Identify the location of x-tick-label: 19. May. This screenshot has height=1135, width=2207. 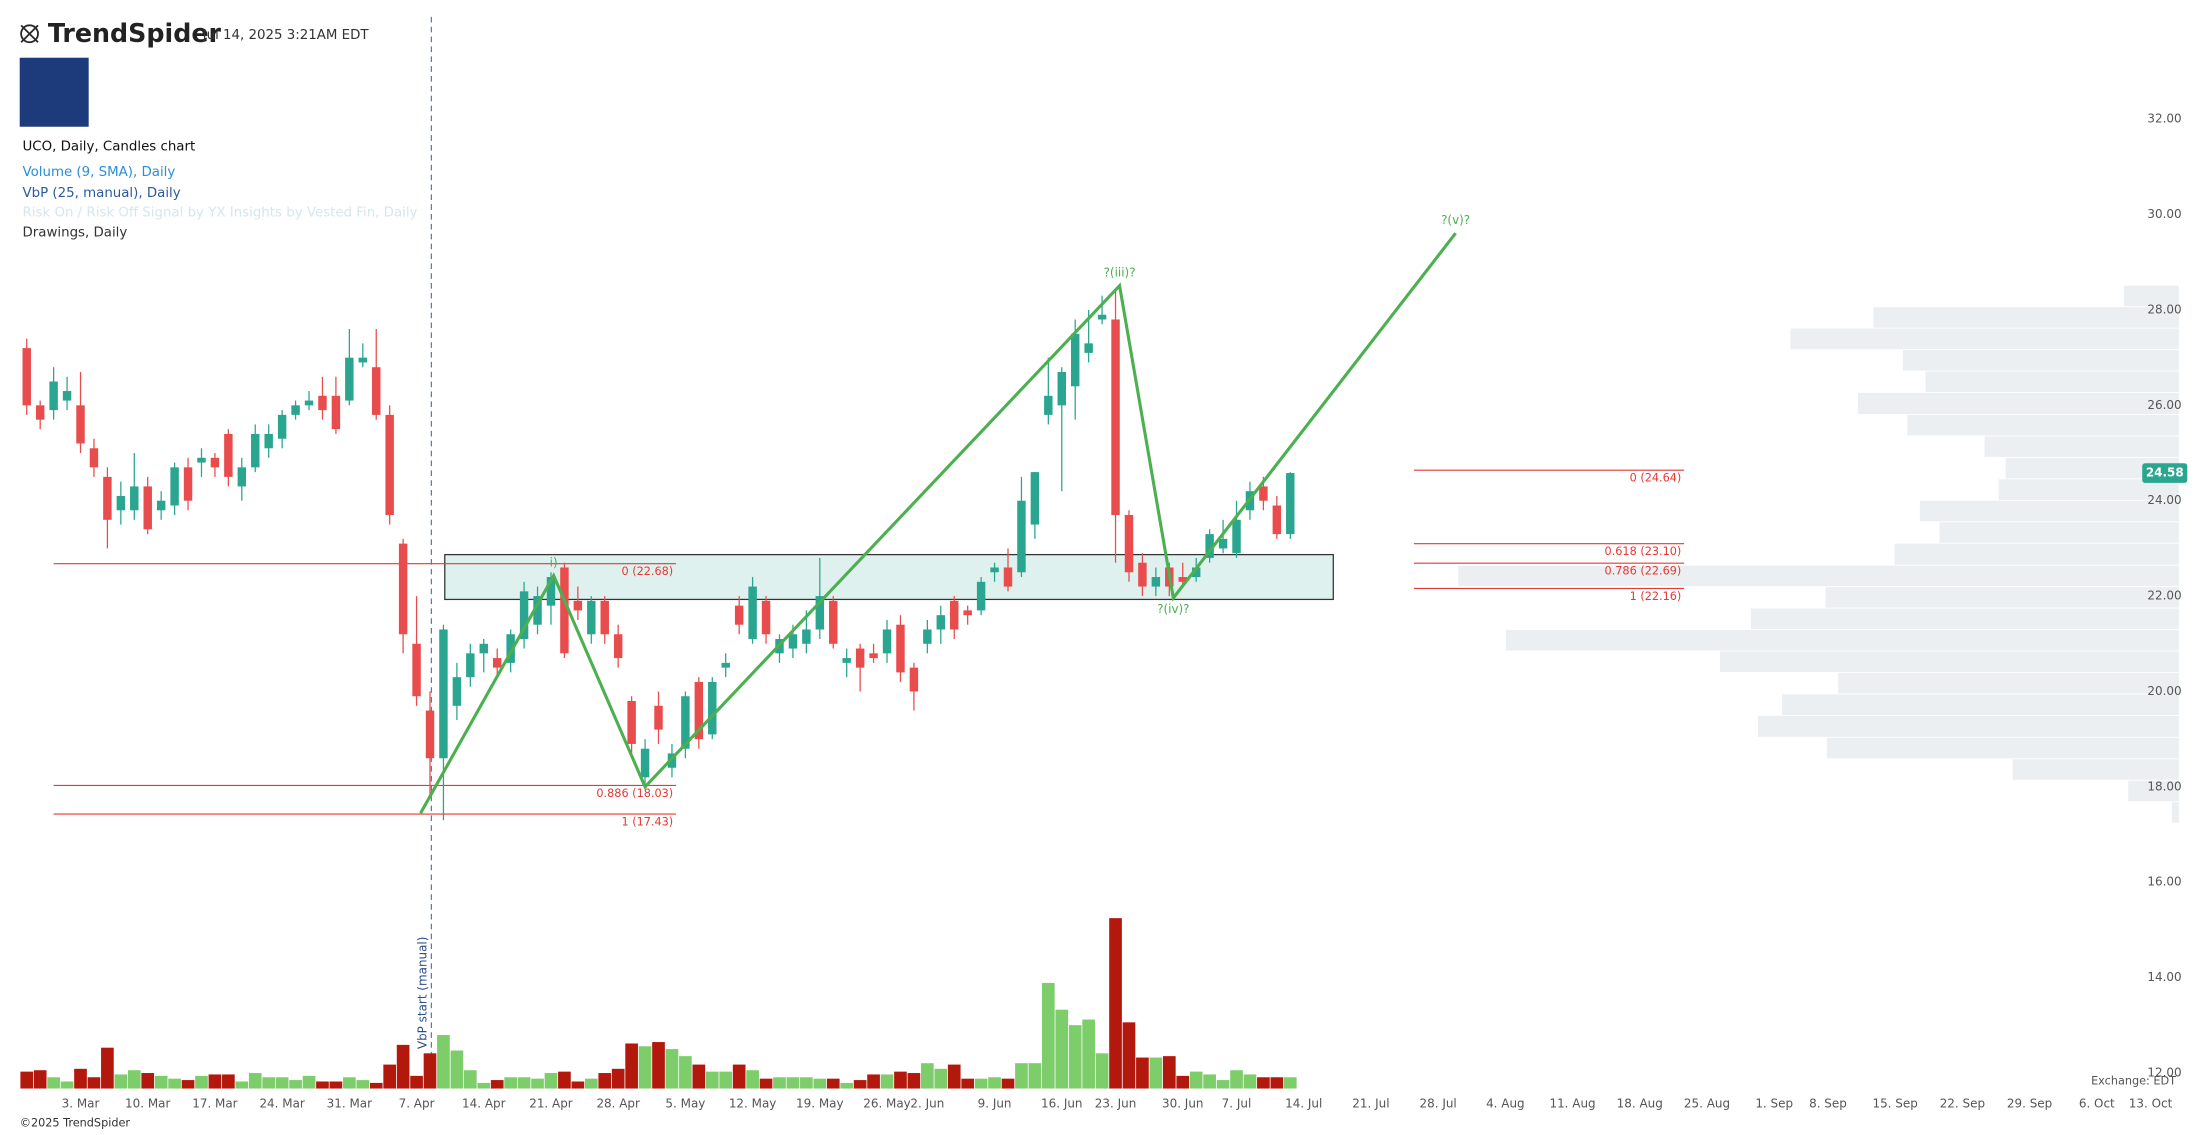
(820, 1104).